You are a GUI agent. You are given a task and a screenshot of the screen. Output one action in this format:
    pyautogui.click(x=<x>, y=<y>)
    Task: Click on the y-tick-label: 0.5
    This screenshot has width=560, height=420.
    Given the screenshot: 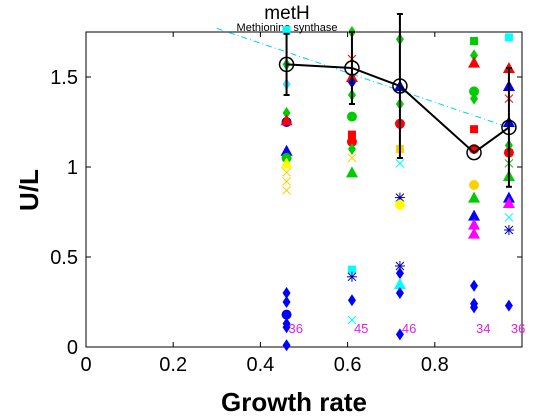 What is the action you would take?
    pyautogui.click(x=64, y=258)
    